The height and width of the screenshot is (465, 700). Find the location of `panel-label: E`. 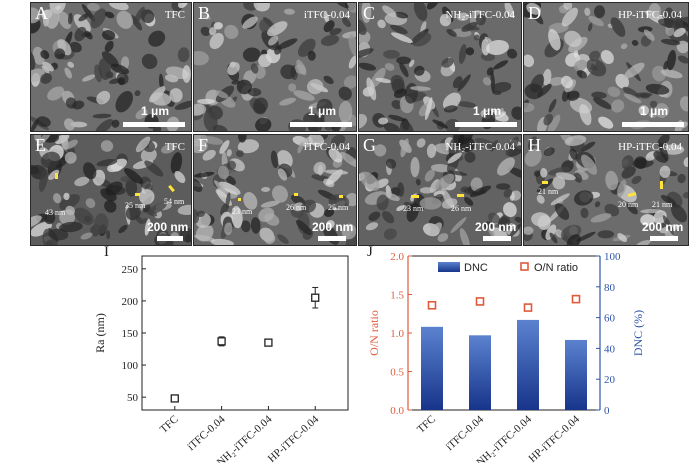

panel-label: E is located at coordinates (40, 145).